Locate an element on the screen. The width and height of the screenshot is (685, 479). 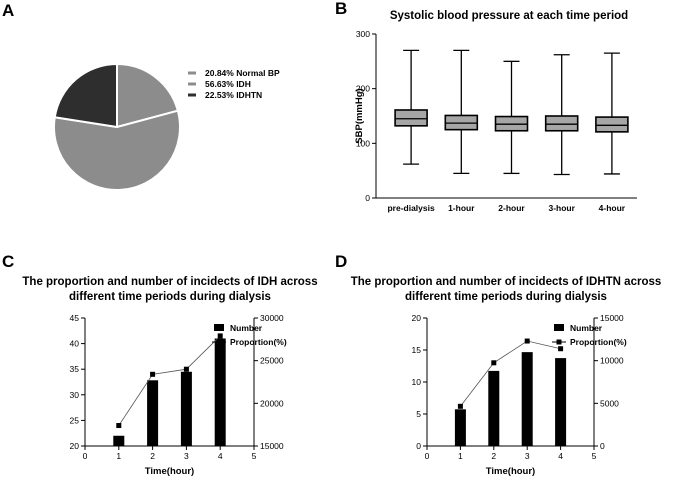
y-tick-label-right: 10000 is located at coordinates (612, 361).